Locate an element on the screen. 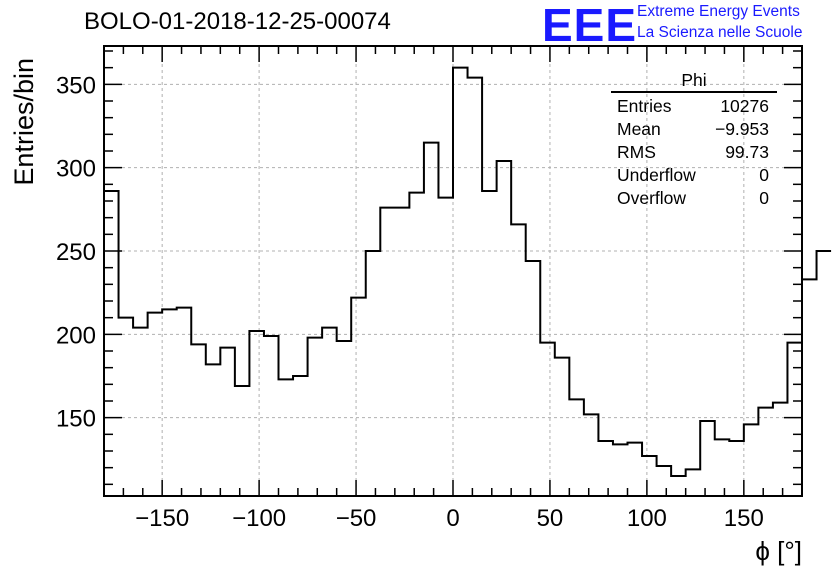  x-tick-label: 150 is located at coordinates (744, 518).